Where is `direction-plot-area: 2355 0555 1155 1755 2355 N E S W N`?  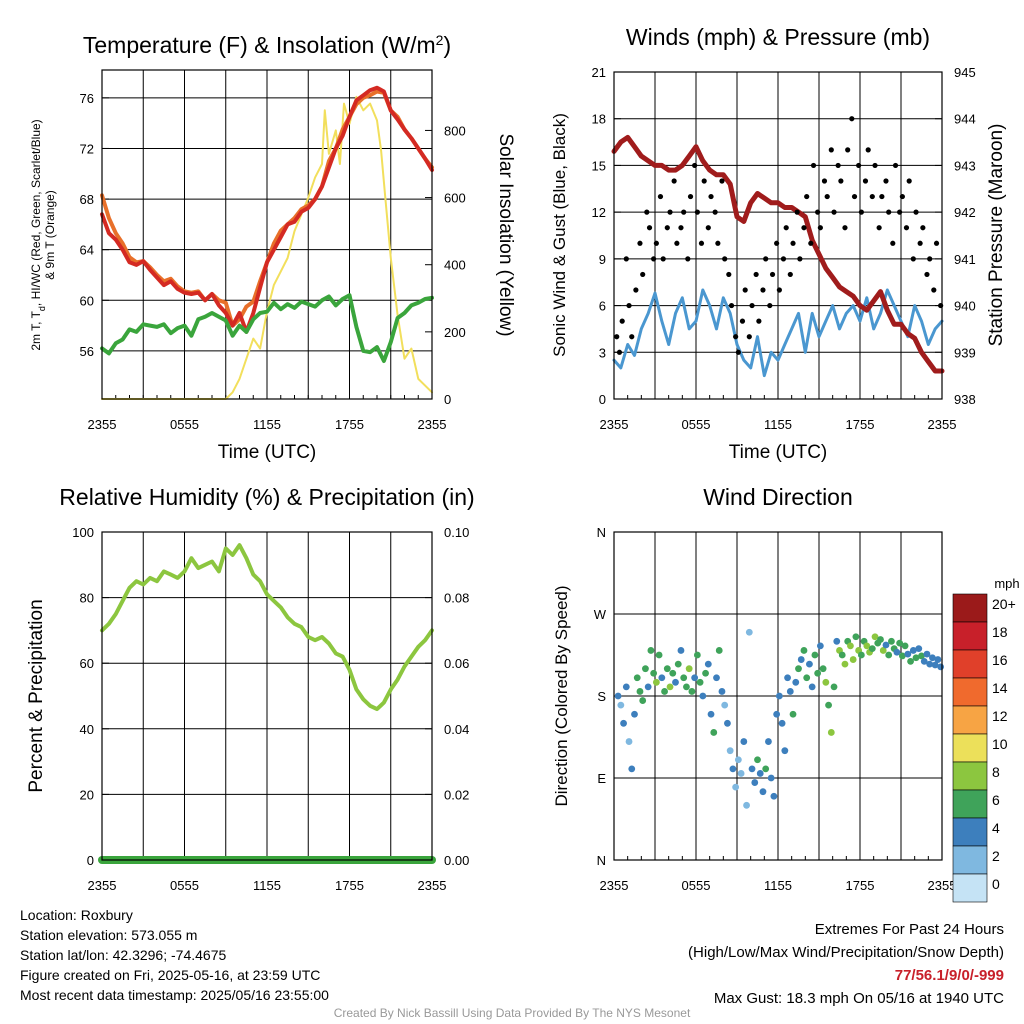 direction-plot-area: 2355 0555 1155 1755 2355 N E S W N is located at coordinates (775, 709).